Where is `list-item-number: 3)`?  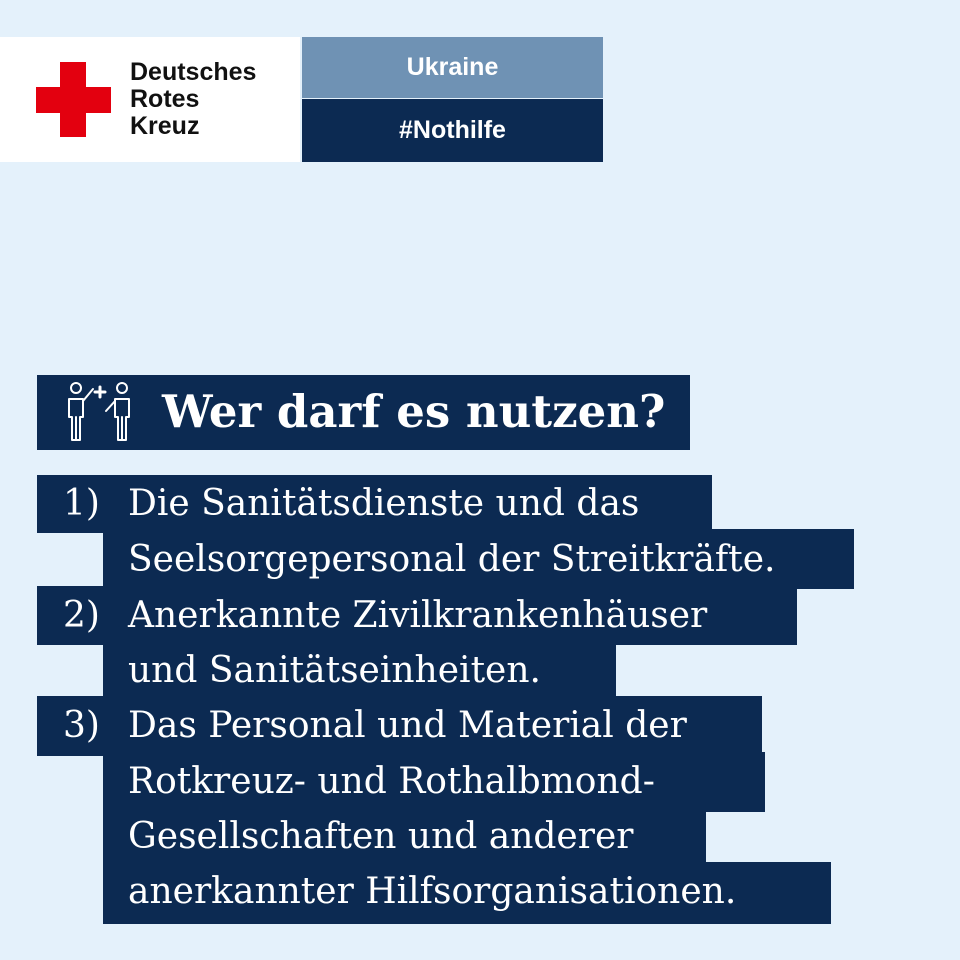 list-item-number: 3) is located at coordinates (81, 725).